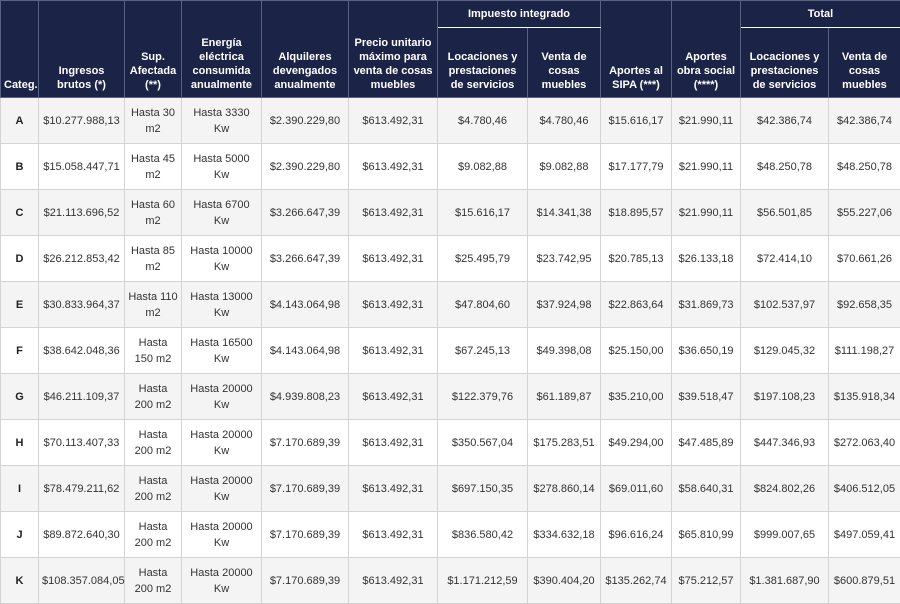 The width and height of the screenshot is (900, 604). Describe the element at coordinates (785, 351) in the screenshot. I see `cell-total-locaciones: $129.045,32` at that location.